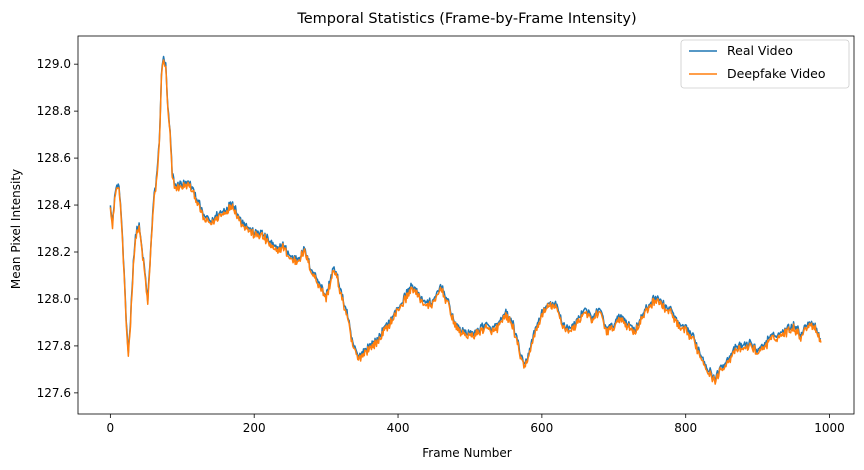 The image size is (864, 470). Describe the element at coordinates (476, 424) in the screenshot. I see `x-axis-ticks: 0 200 400 600 800 1000` at that location.